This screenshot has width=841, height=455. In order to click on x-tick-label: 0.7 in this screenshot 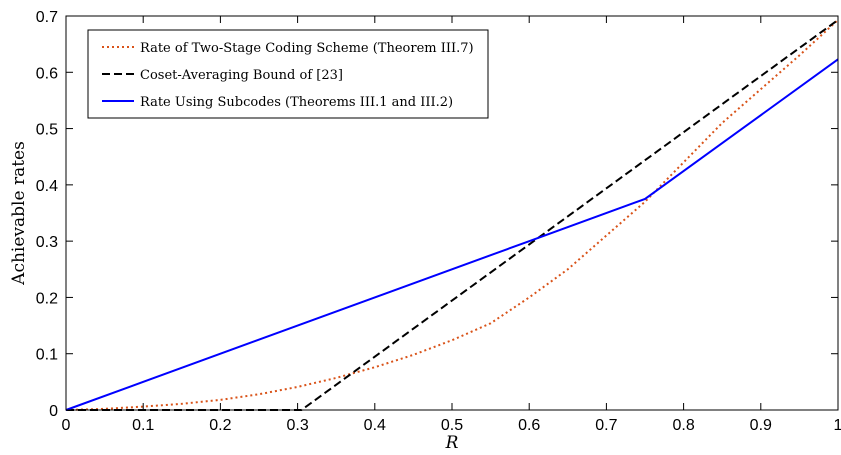, I will do `click(606, 425)`.